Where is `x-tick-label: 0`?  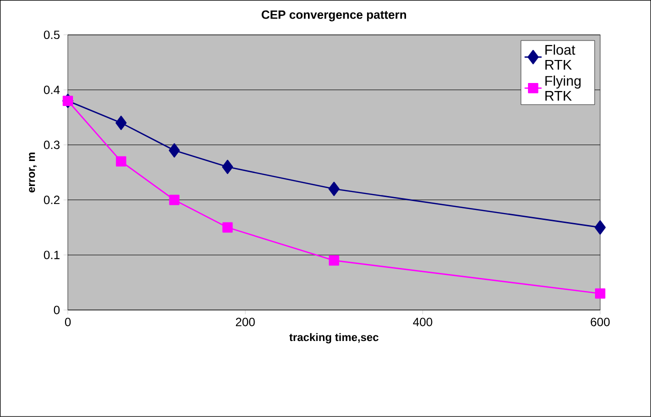
x-tick-label: 0 is located at coordinates (67, 322).